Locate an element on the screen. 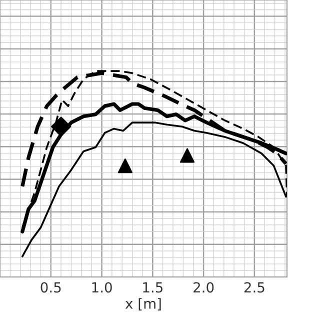 The height and width of the screenshot is (320, 320). x-axis-title: x [m] is located at coordinates (143, 304).